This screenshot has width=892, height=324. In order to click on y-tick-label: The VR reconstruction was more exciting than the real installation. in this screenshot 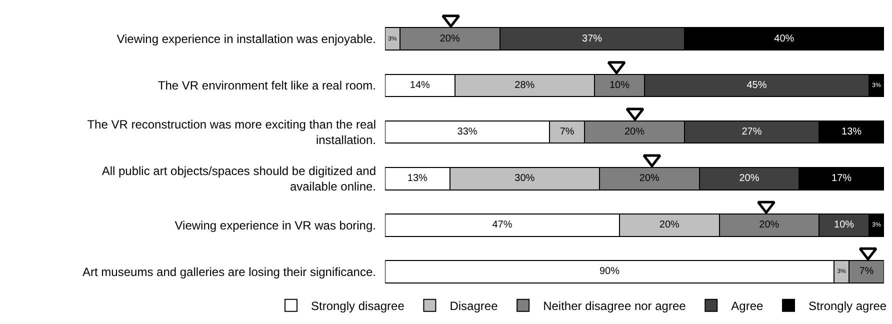, I will do `click(231, 132)`.